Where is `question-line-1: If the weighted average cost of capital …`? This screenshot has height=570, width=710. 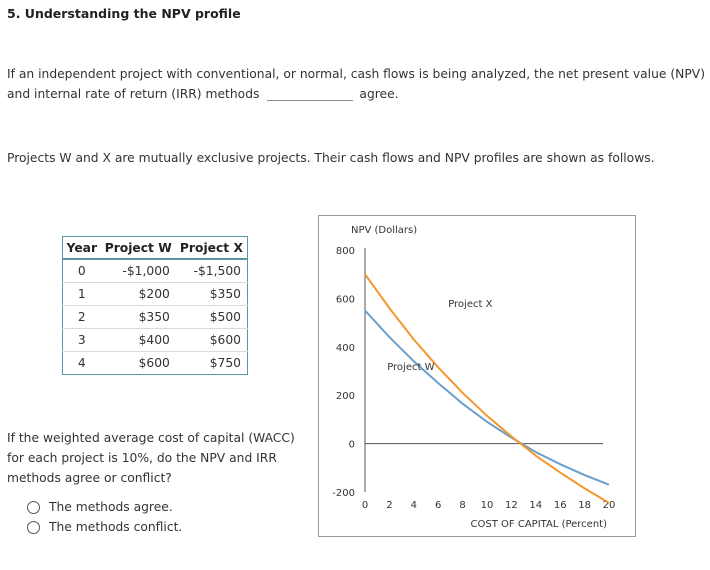
question-line-1: If the weighted average cost of capital … is located at coordinates (151, 438).